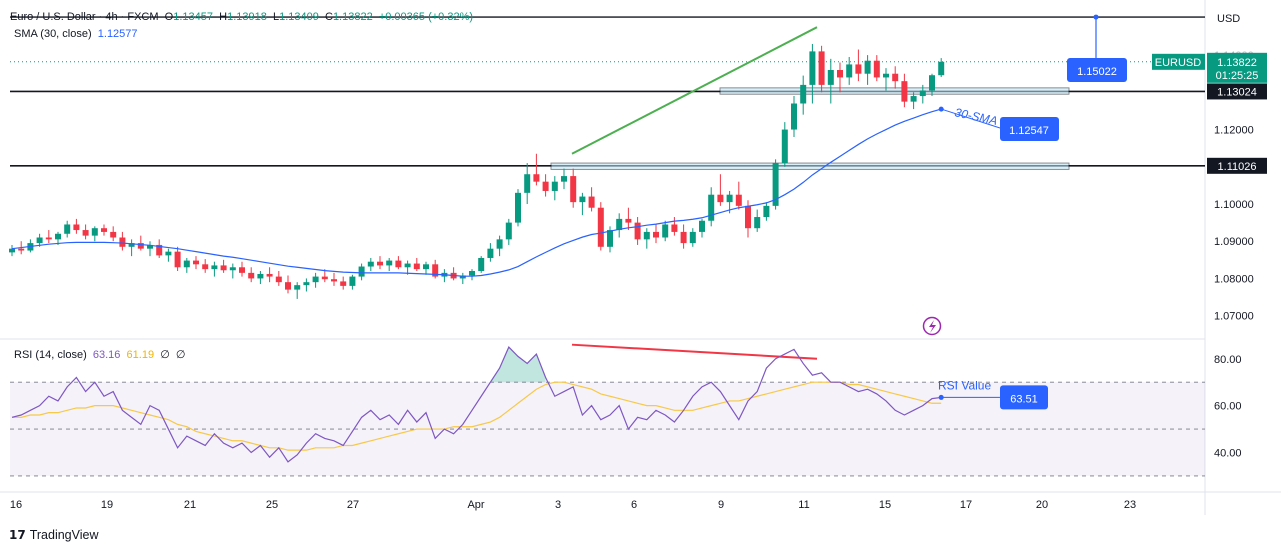 This screenshot has height=554, width=1281. I want to click on rsi-callout, so click(1024, 397).